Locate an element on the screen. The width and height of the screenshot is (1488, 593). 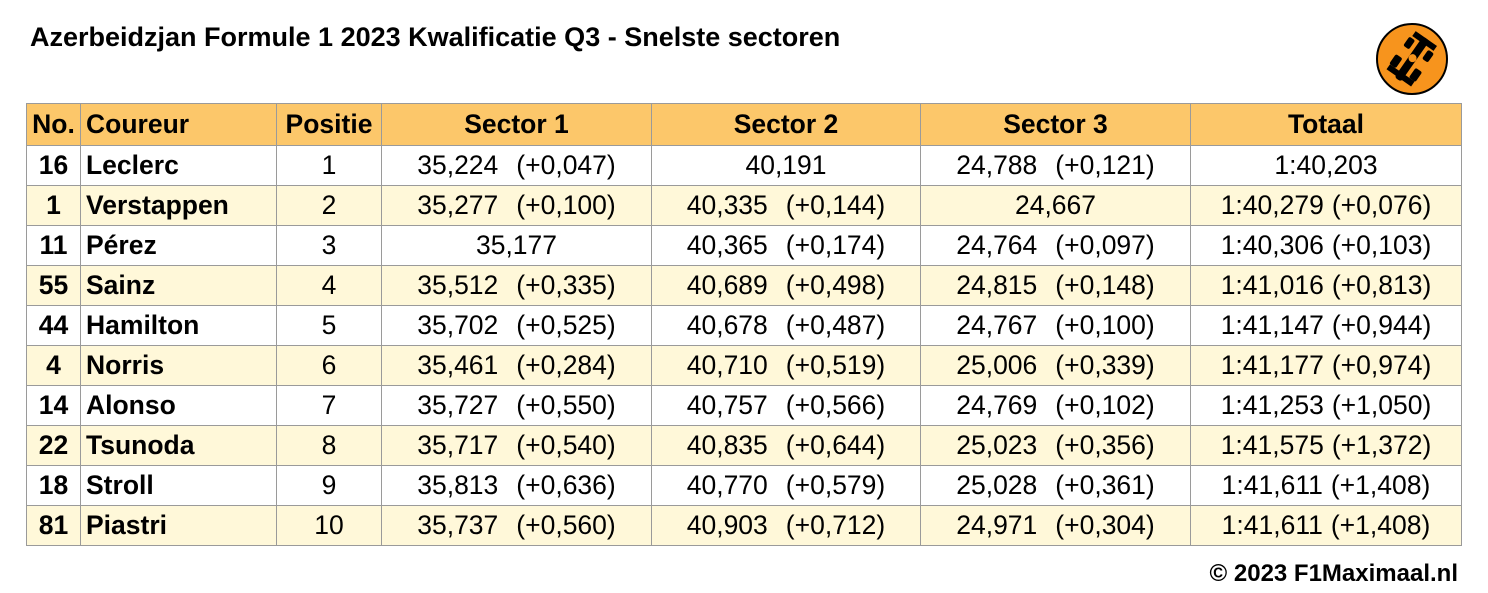
cell-number: 18 is located at coordinates (53, 485).